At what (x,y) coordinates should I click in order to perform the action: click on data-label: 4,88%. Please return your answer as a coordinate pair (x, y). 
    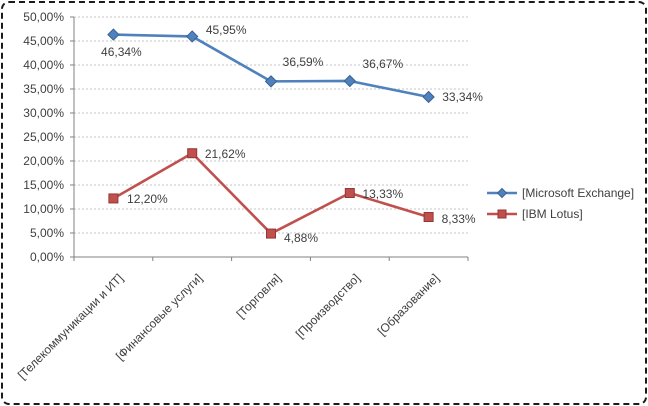
    Looking at the image, I should click on (301, 237).